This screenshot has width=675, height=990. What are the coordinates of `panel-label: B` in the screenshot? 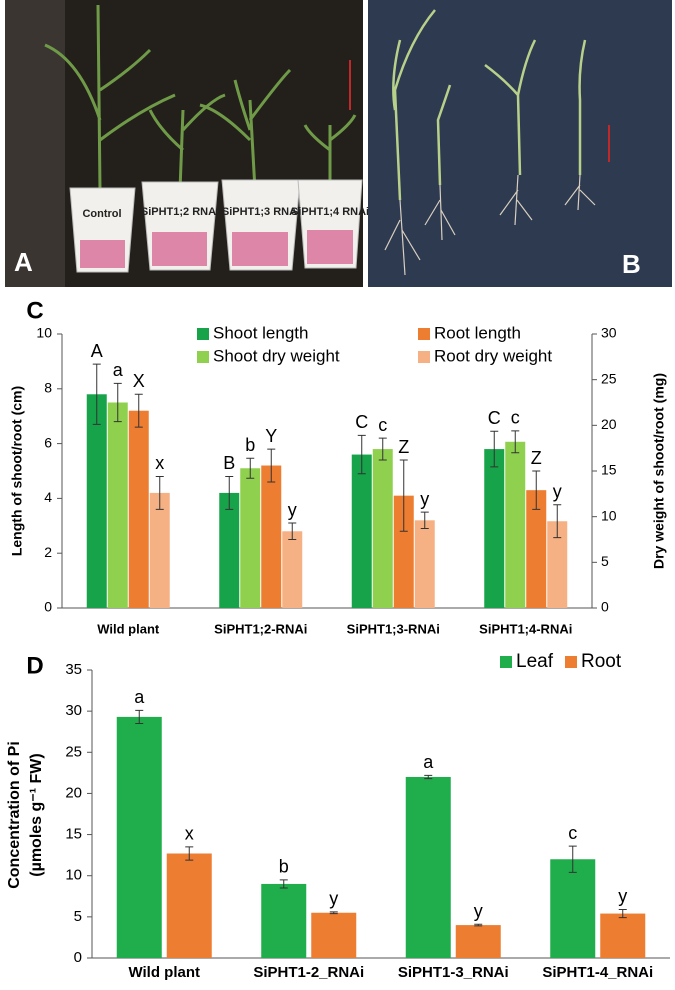 It's located at (631, 264).